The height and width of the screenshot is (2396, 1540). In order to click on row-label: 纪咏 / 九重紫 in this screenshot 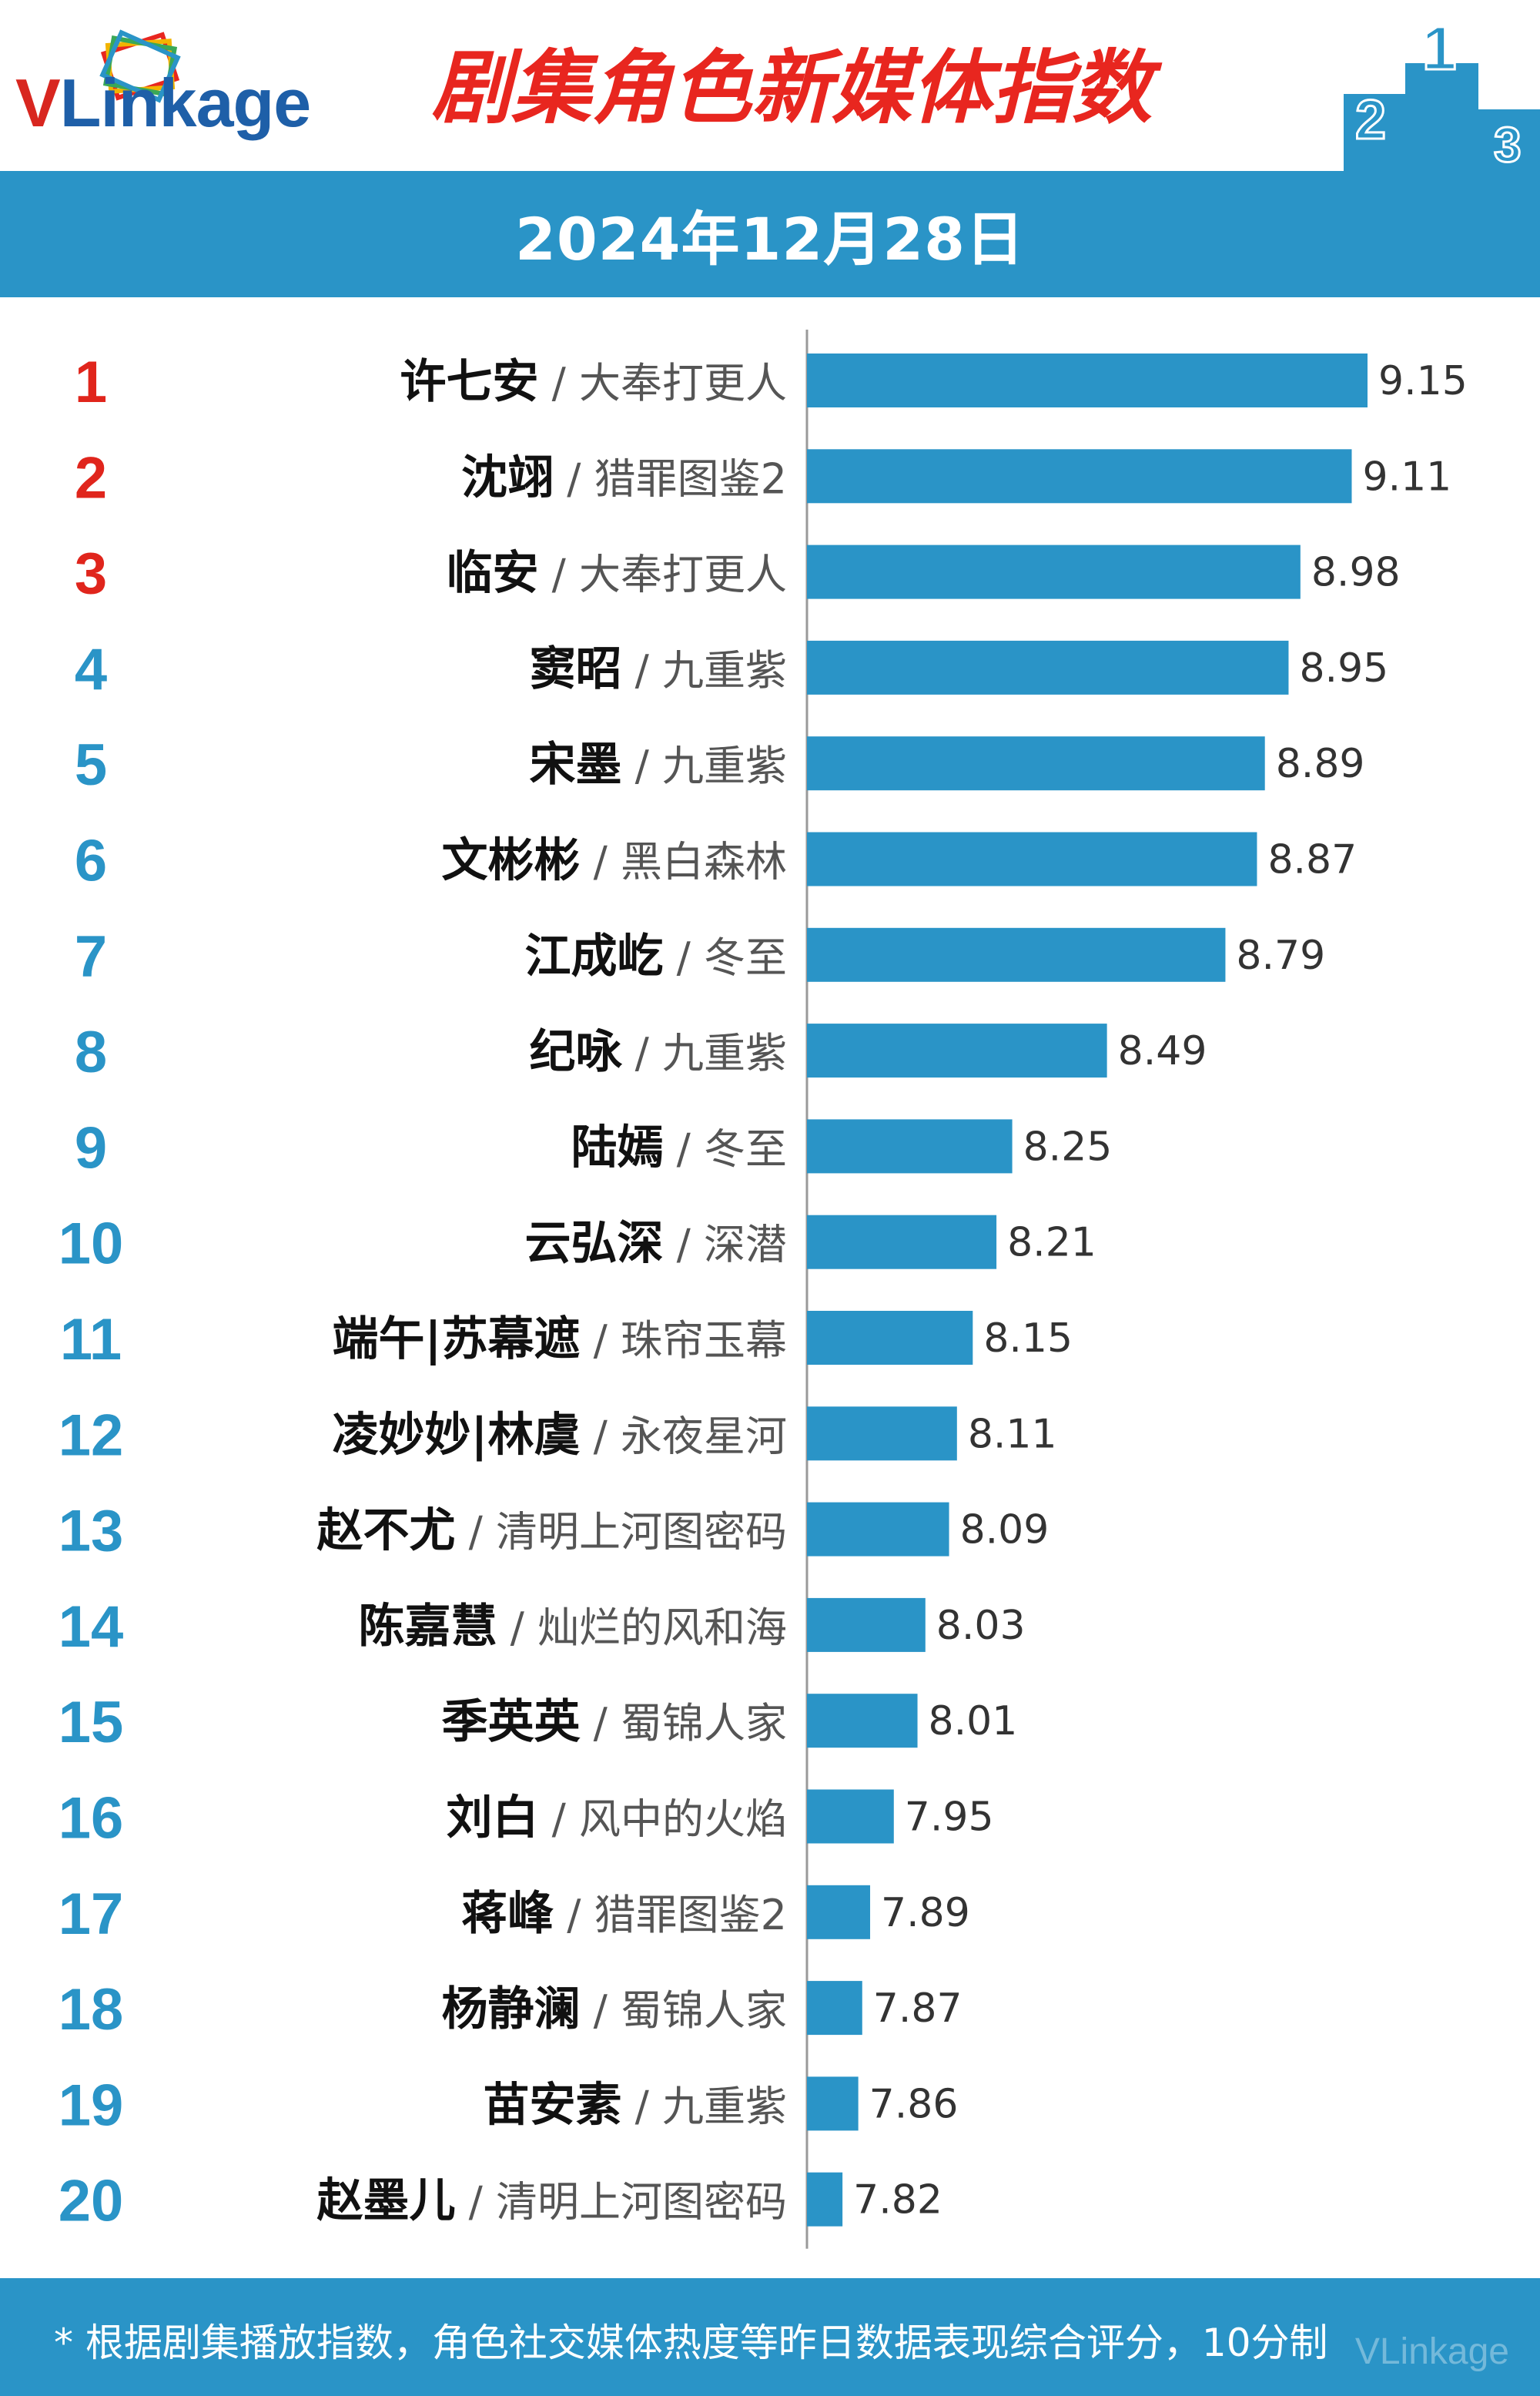, I will do `click(658, 1052)`.